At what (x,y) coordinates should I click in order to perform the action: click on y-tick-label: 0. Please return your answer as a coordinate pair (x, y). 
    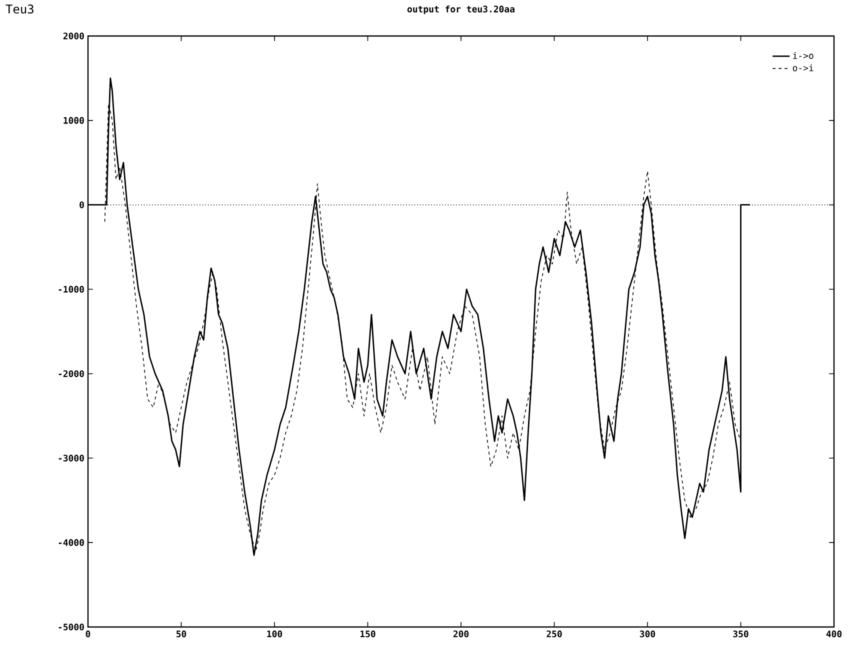
    Looking at the image, I should click on (82, 204).